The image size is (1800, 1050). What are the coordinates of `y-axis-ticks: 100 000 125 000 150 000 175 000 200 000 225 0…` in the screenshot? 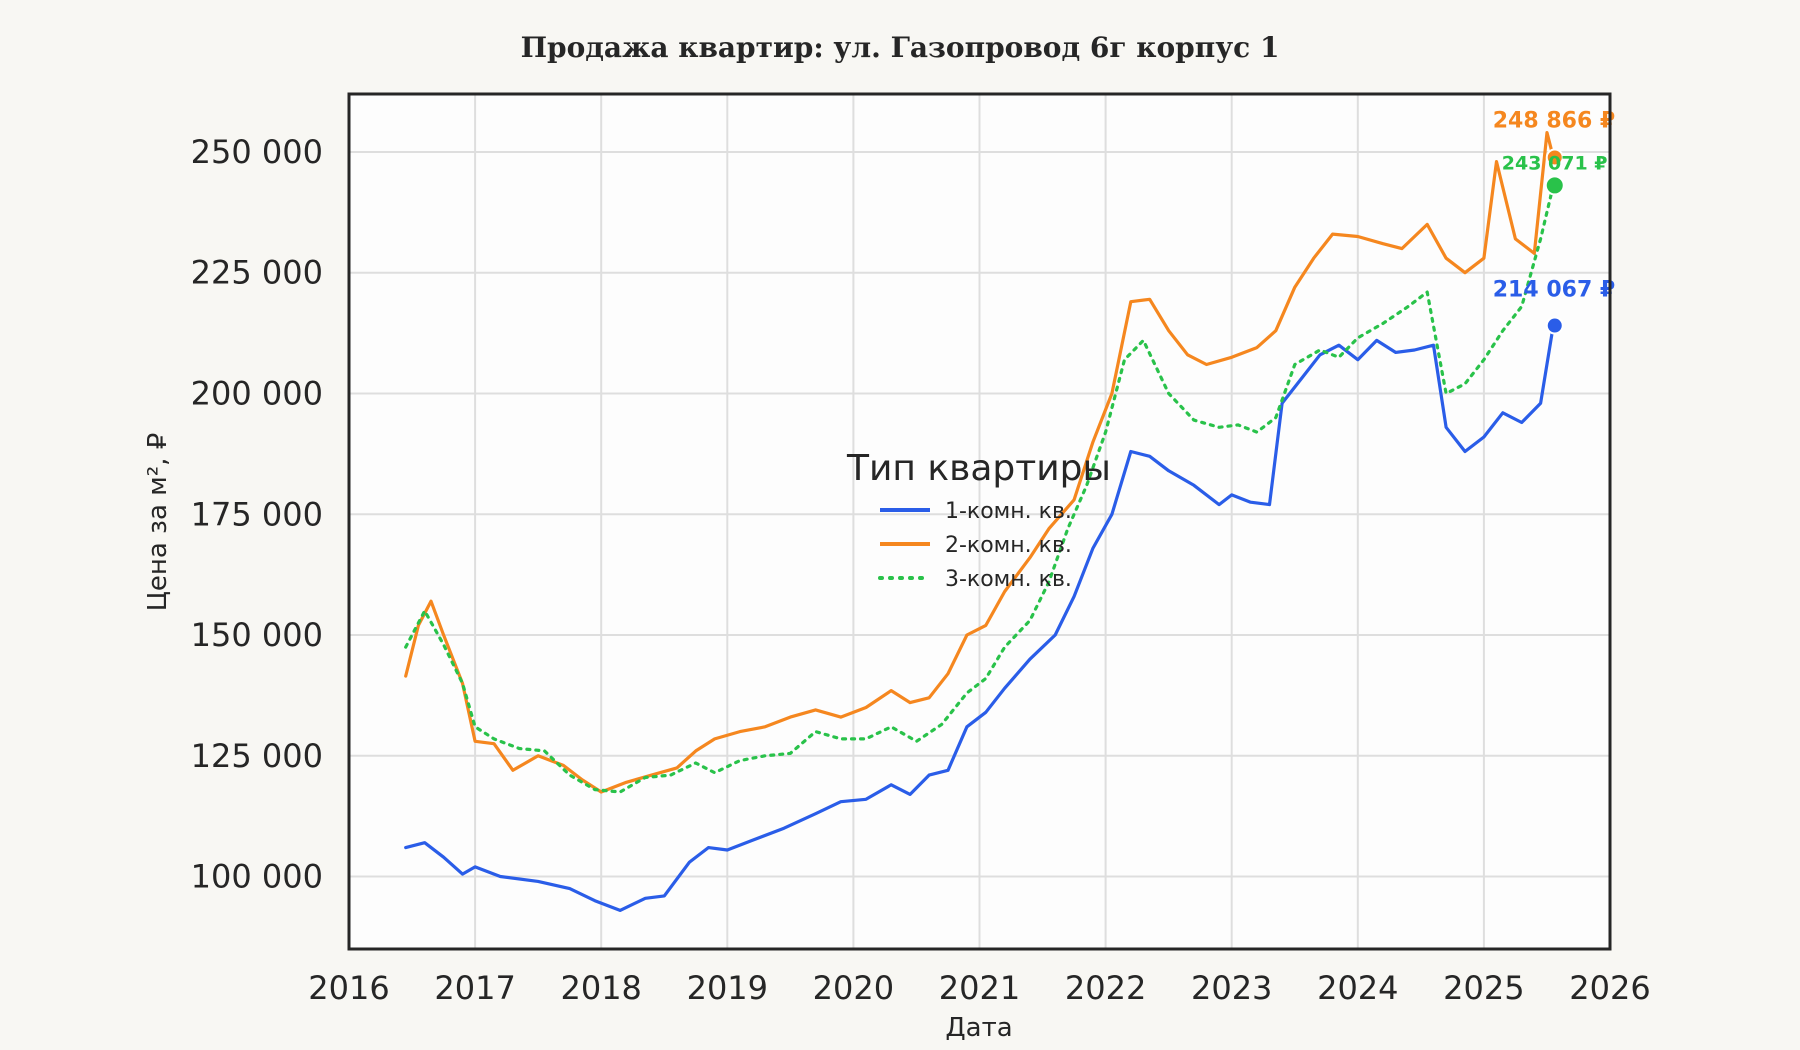 It's located at (257, 514).